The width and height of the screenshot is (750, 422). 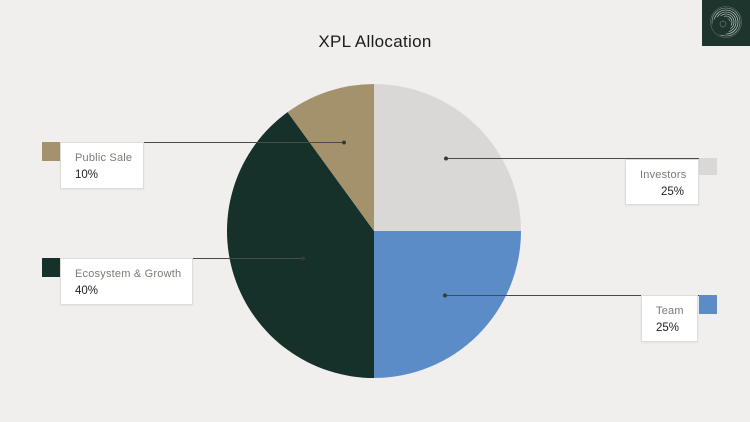 What do you see at coordinates (669, 318) in the screenshot?
I see `label-card-team: Team 25%` at bounding box center [669, 318].